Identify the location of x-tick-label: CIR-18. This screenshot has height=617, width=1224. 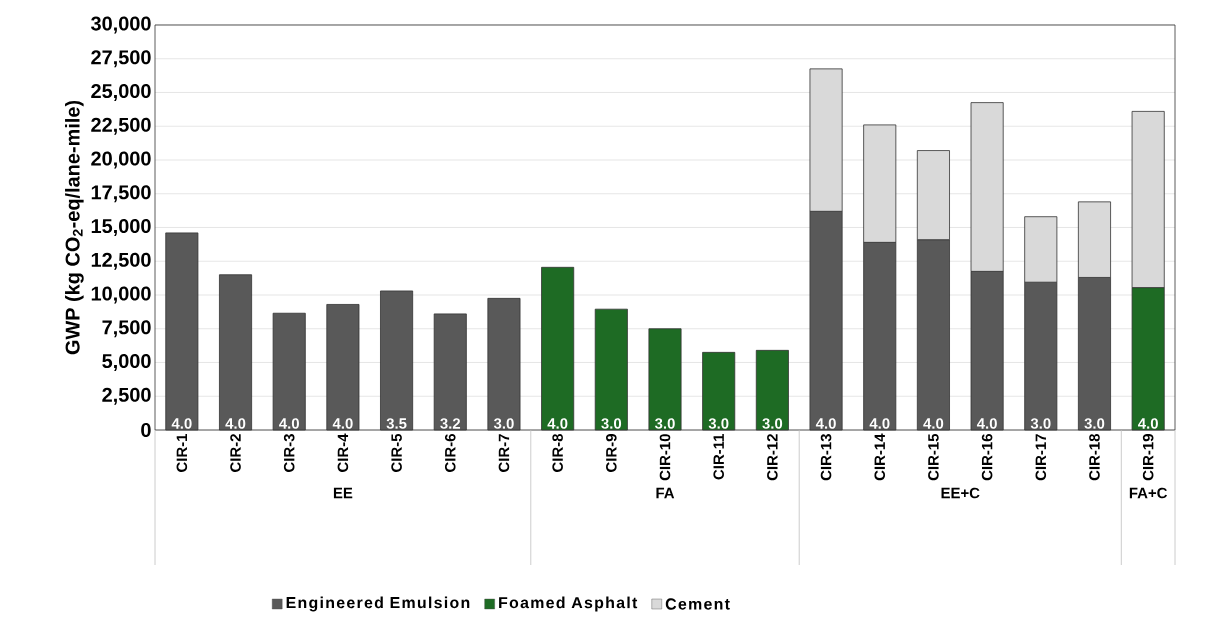
(1094, 457).